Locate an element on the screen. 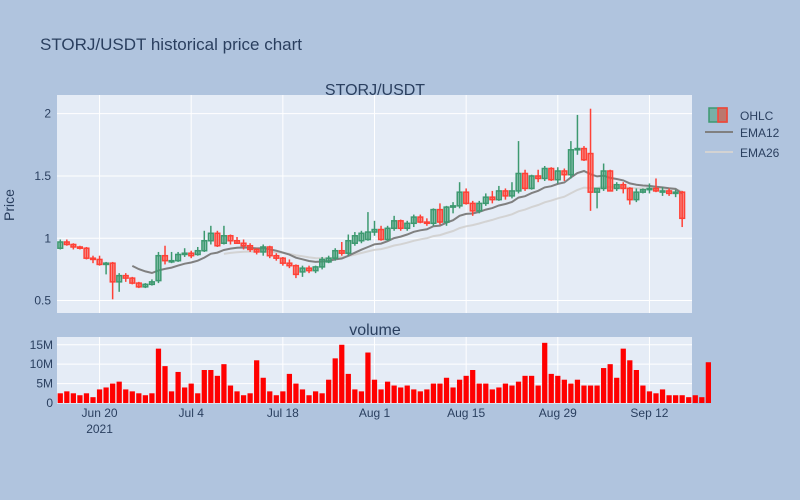 The image size is (800, 500). price-y-tick-label: 1.5 is located at coordinates (42, 176).